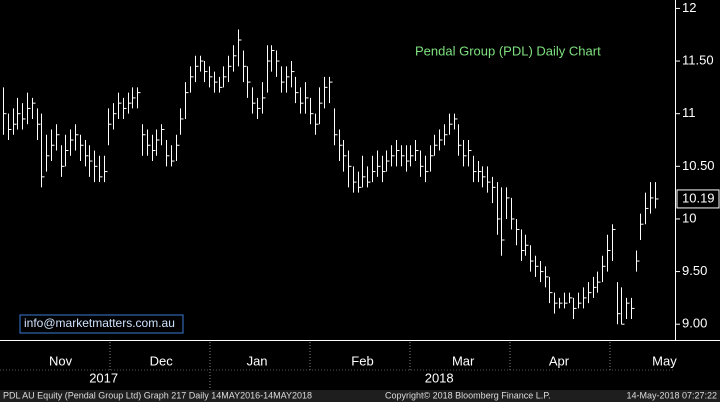 The width and height of the screenshot is (720, 402). Describe the element at coordinates (468, 395) in the screenshot. I see `footer-center: Copyright© 2018 Bloomberg Finance L.P.` at that location.